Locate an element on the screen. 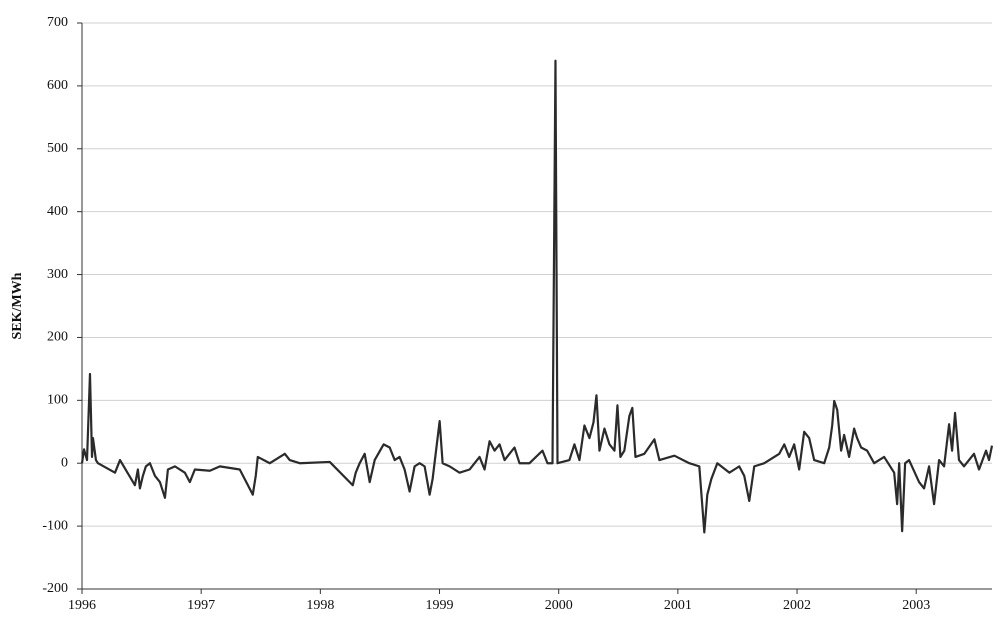 The image size is (993, 623). x-tick-label: 1997 is located at coordinates (201, 605).